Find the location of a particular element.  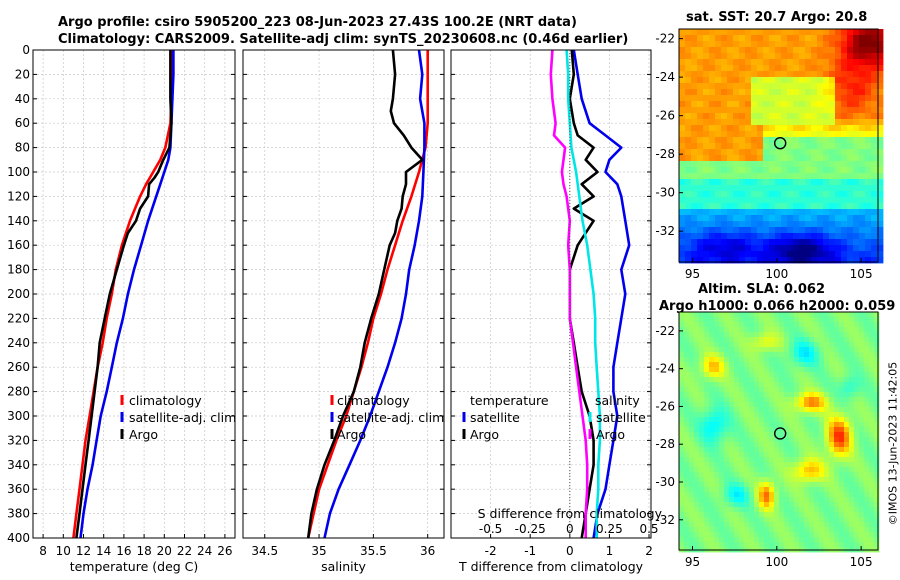

temperature-ytick-label: 300 is located at coordinates (18, 416).